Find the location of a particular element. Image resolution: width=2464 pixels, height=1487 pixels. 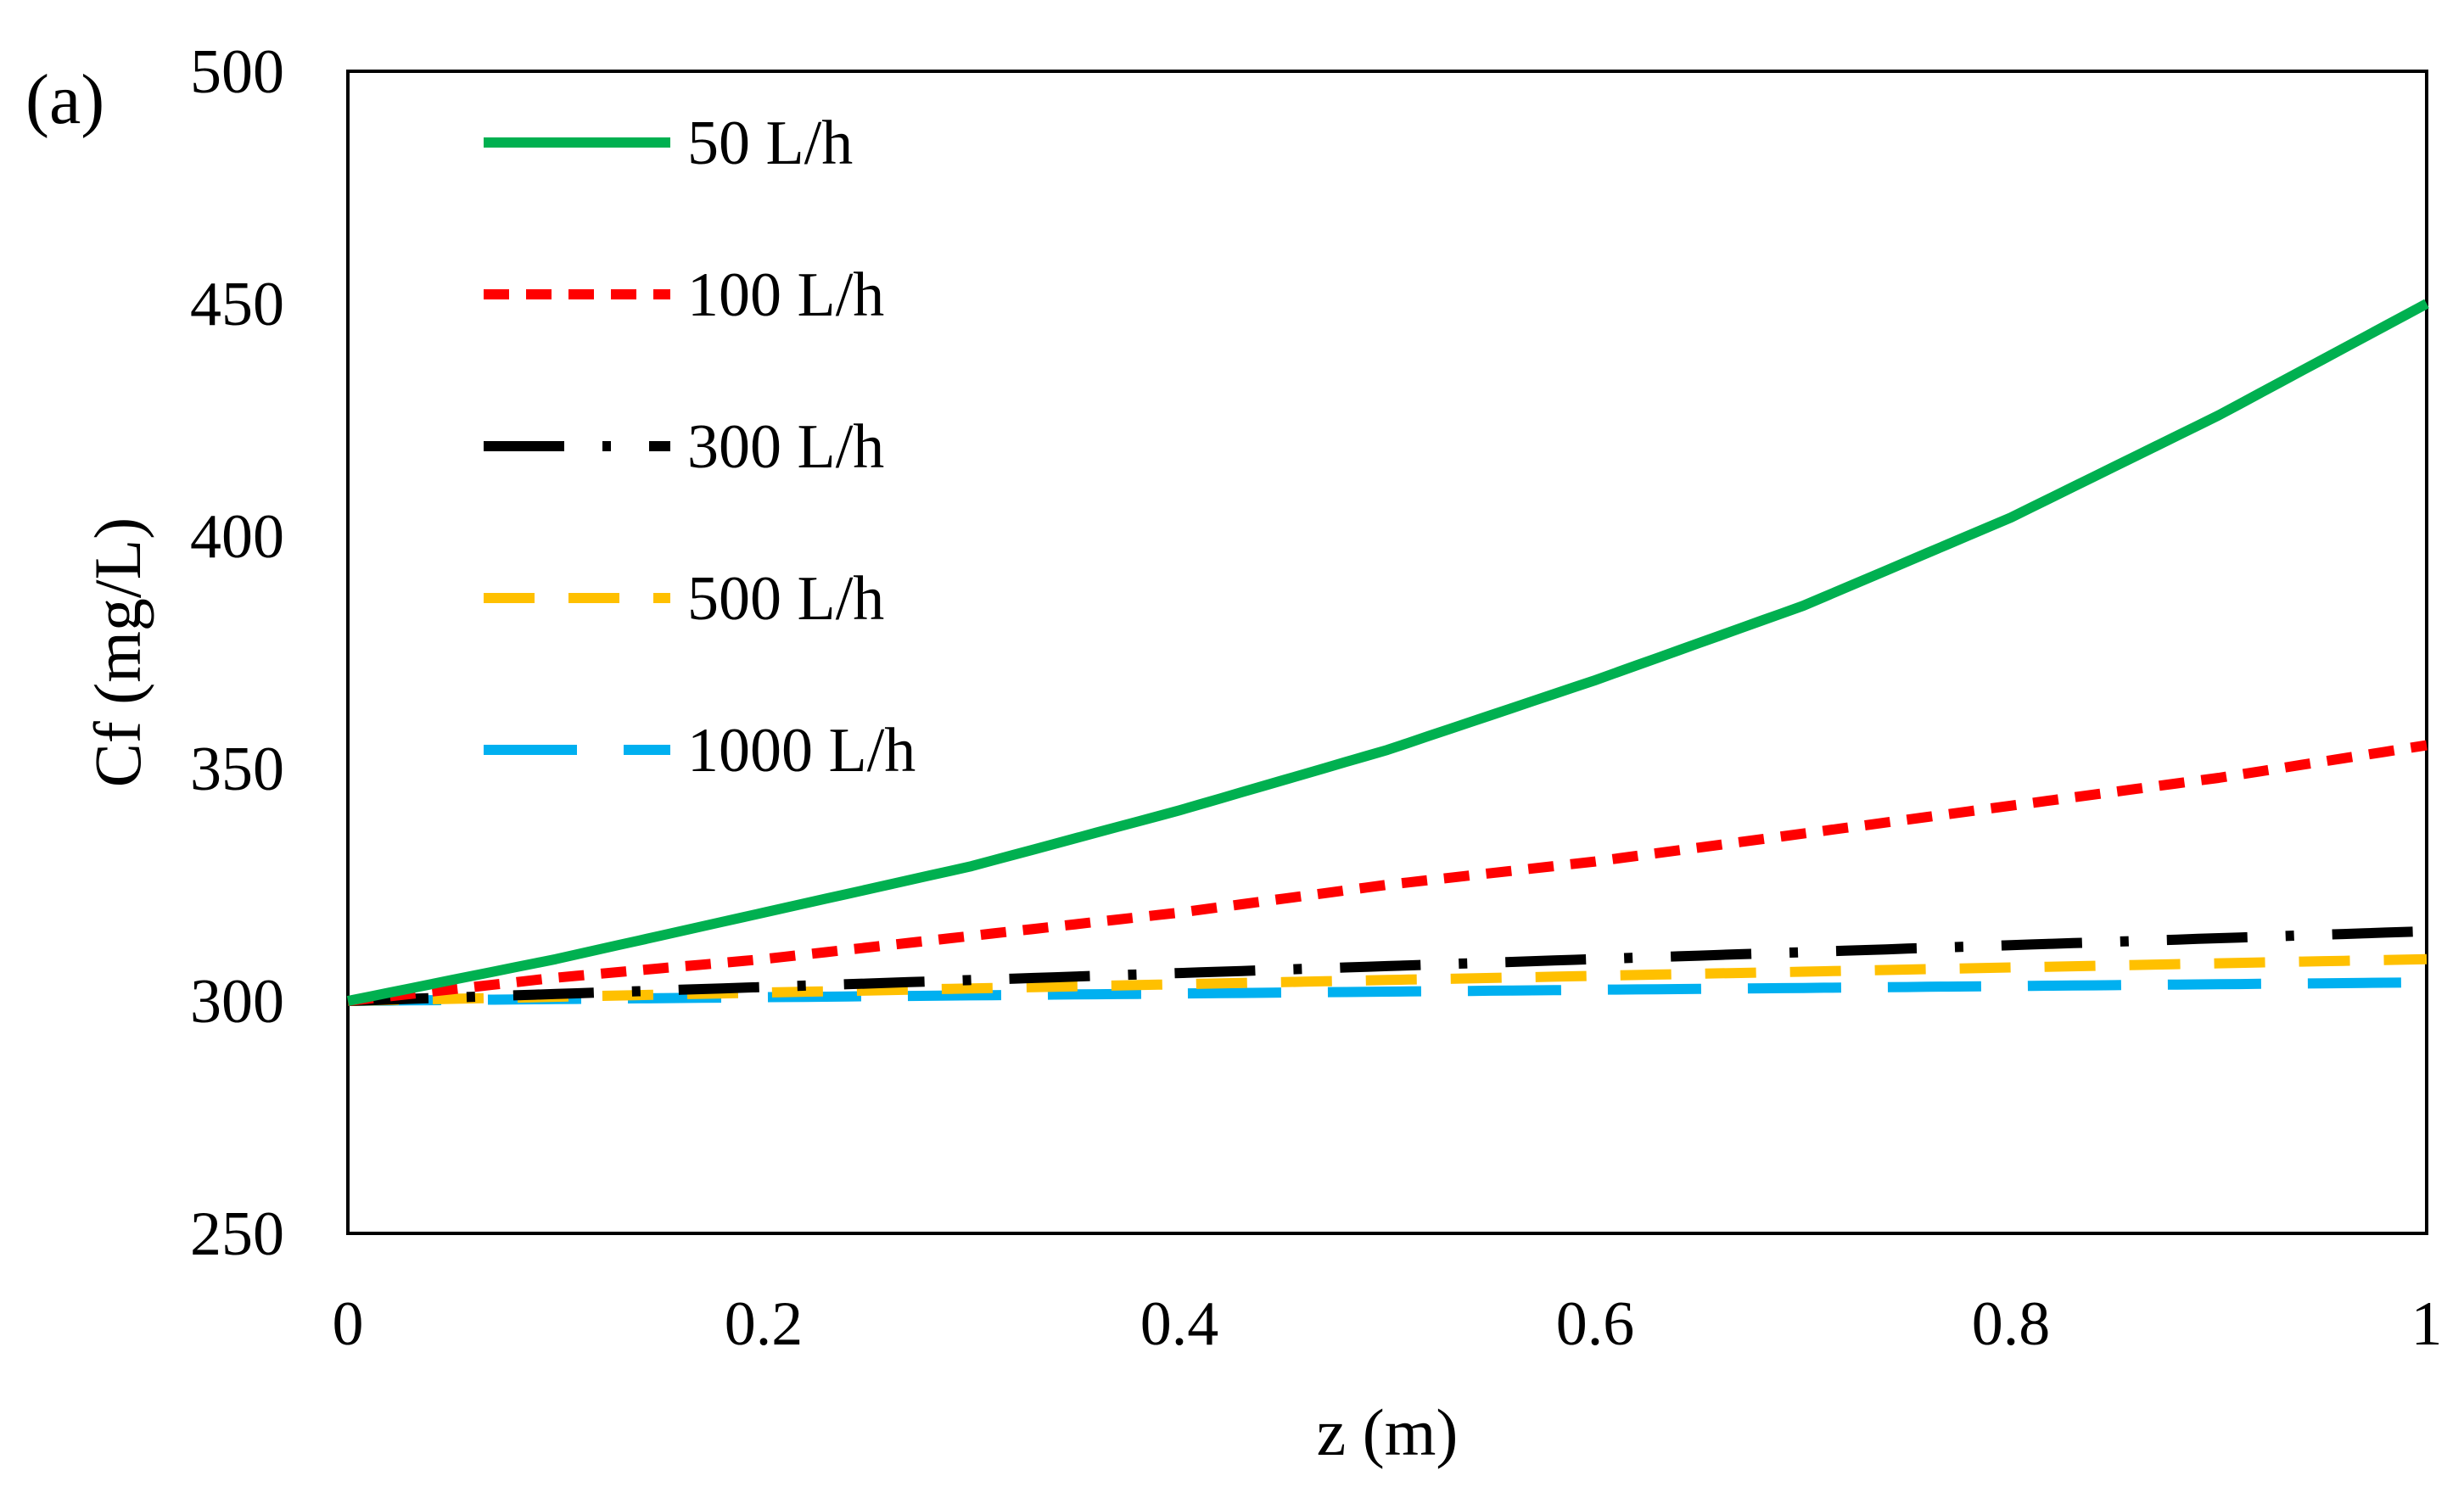

x-tick-label: 0 is located at coordinates (349, 1324).